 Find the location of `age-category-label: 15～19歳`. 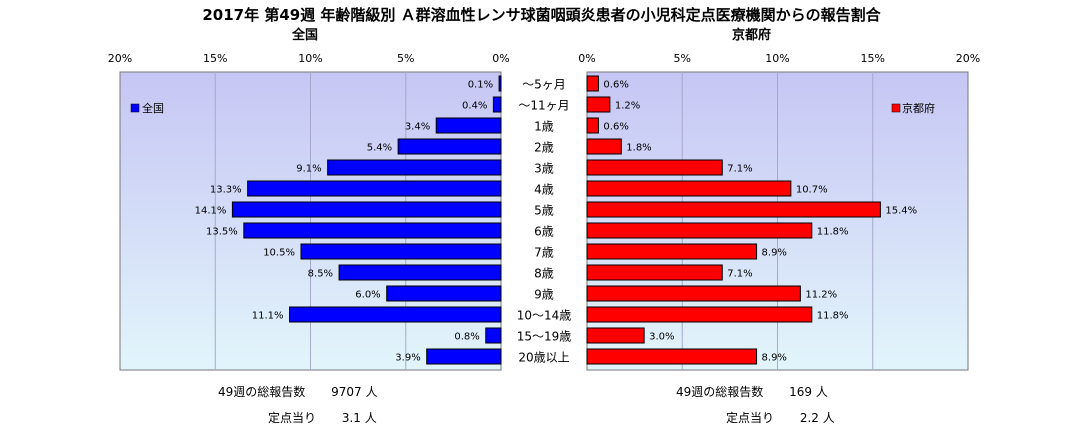

age-category-label: 15～19歳 is located at coordinates (544, 337).